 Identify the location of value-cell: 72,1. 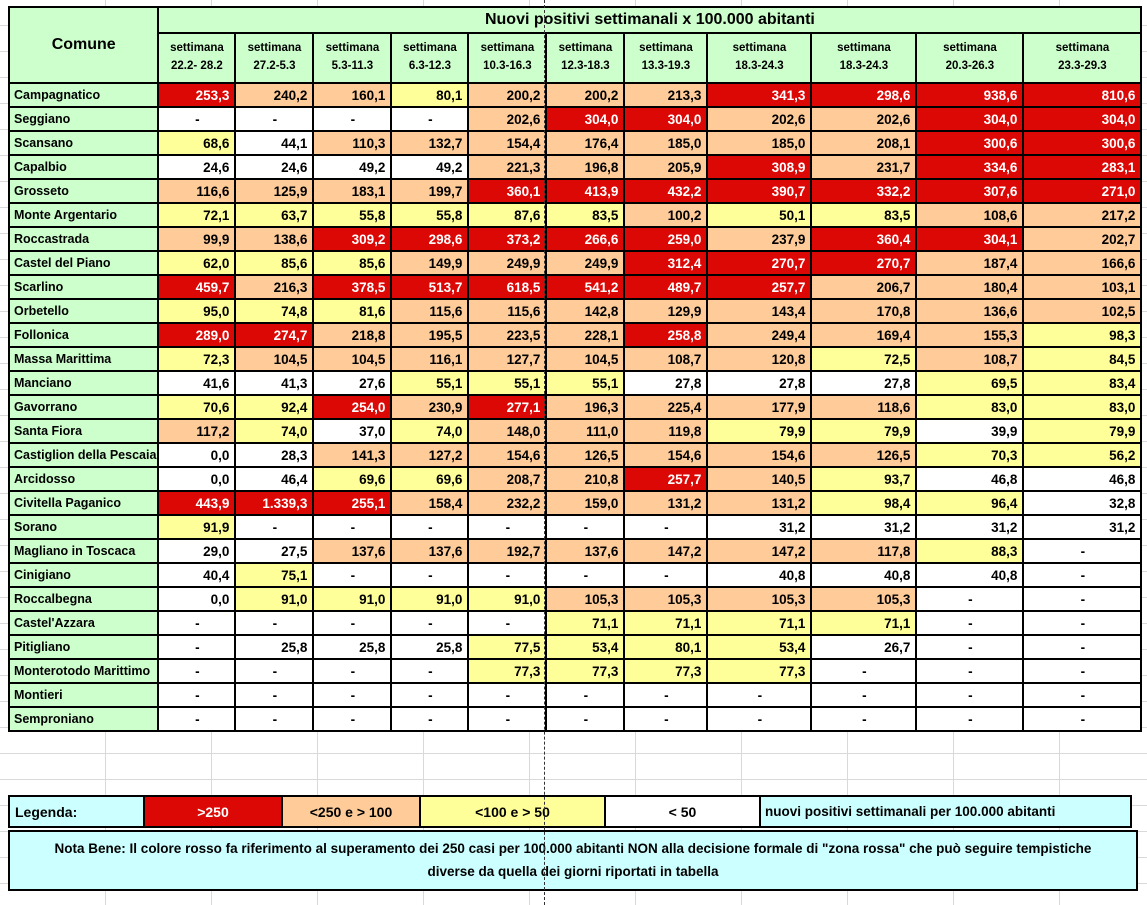
(197, 215).